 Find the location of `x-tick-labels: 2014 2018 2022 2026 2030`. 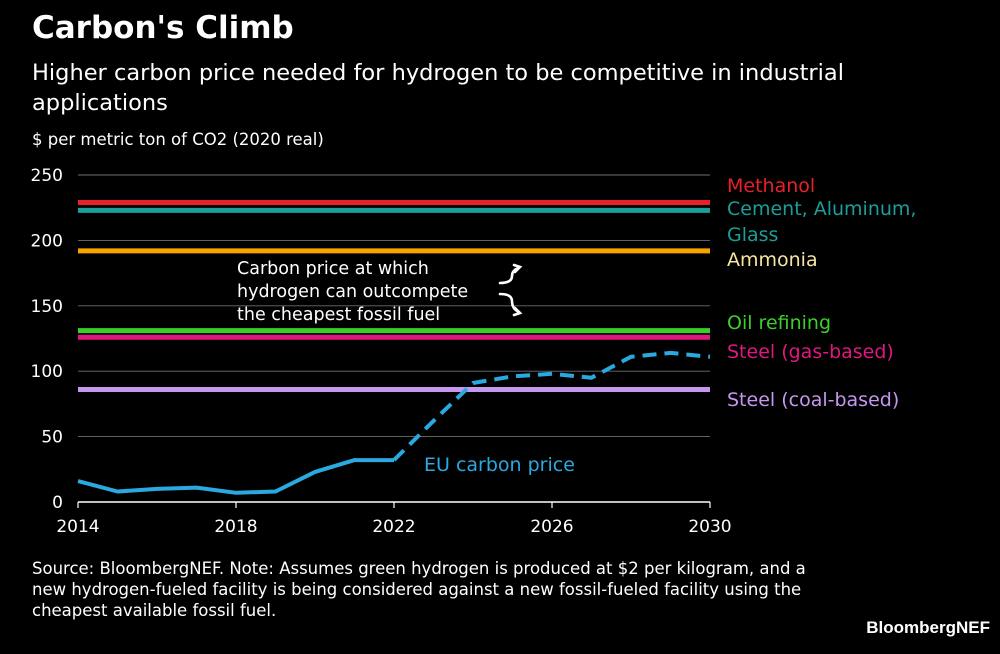

x-tick-labels: 2014 2018 2022 2026 2030 is located at coordinates (394, 519).